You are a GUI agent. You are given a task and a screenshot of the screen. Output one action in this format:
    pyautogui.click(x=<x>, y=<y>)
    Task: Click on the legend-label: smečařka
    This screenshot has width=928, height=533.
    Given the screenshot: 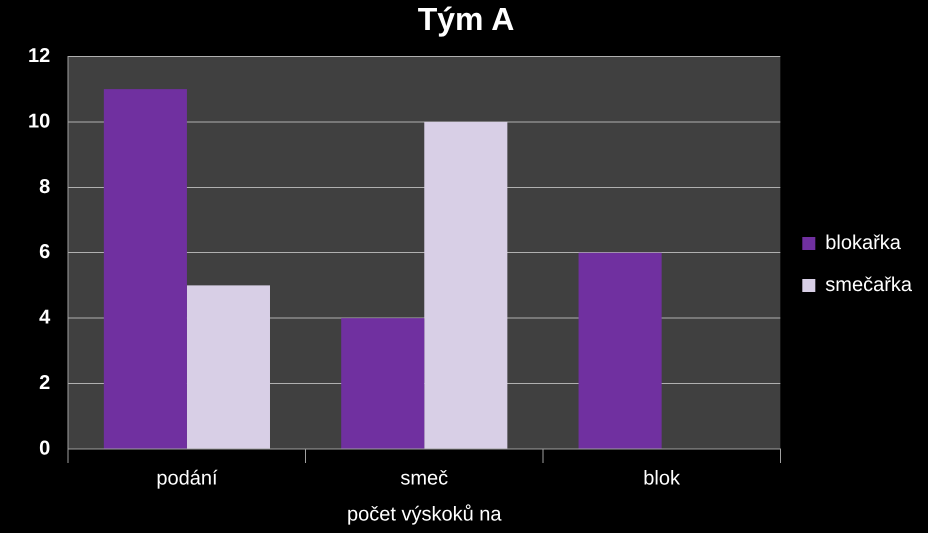 What is the action you would take?
    pyautogui.click(x=869, y=285)
    